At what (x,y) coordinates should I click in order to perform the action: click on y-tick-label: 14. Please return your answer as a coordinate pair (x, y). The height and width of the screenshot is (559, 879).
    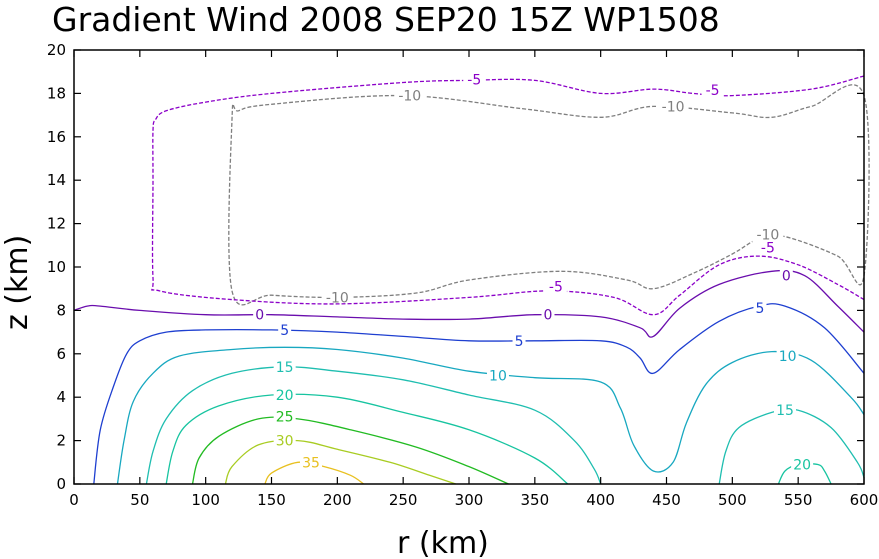
    Looking at the image, I should click on (56, 180).